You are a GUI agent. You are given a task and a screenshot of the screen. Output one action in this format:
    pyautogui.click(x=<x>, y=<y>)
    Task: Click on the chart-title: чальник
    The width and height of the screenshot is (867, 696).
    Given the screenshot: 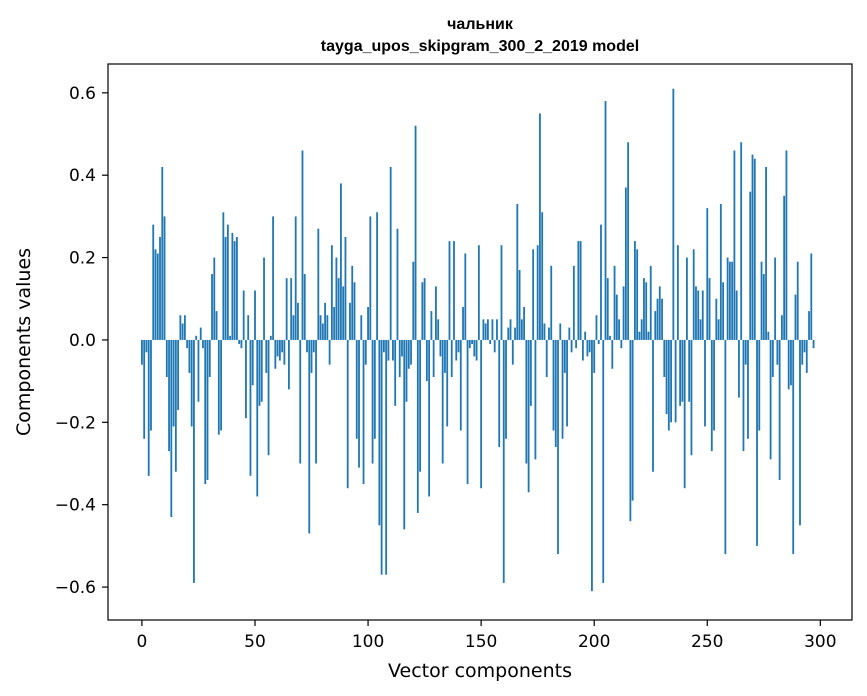 What is the action you would take?
    pyautogui.click(x=480, y=24)
    